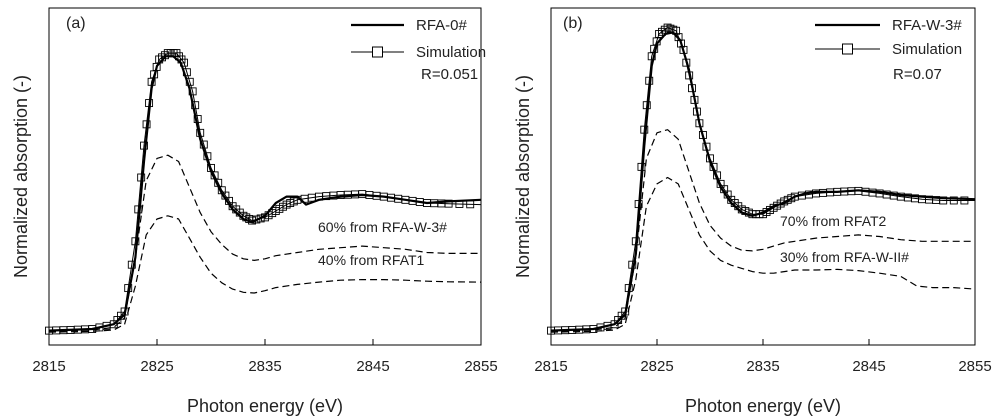 The image size is (1003, 417). What do you see at coordinates (833, 221) in the screenshot?
I see `curve-annotation: 70% from RFAT2` at bounding box center [833, 221].